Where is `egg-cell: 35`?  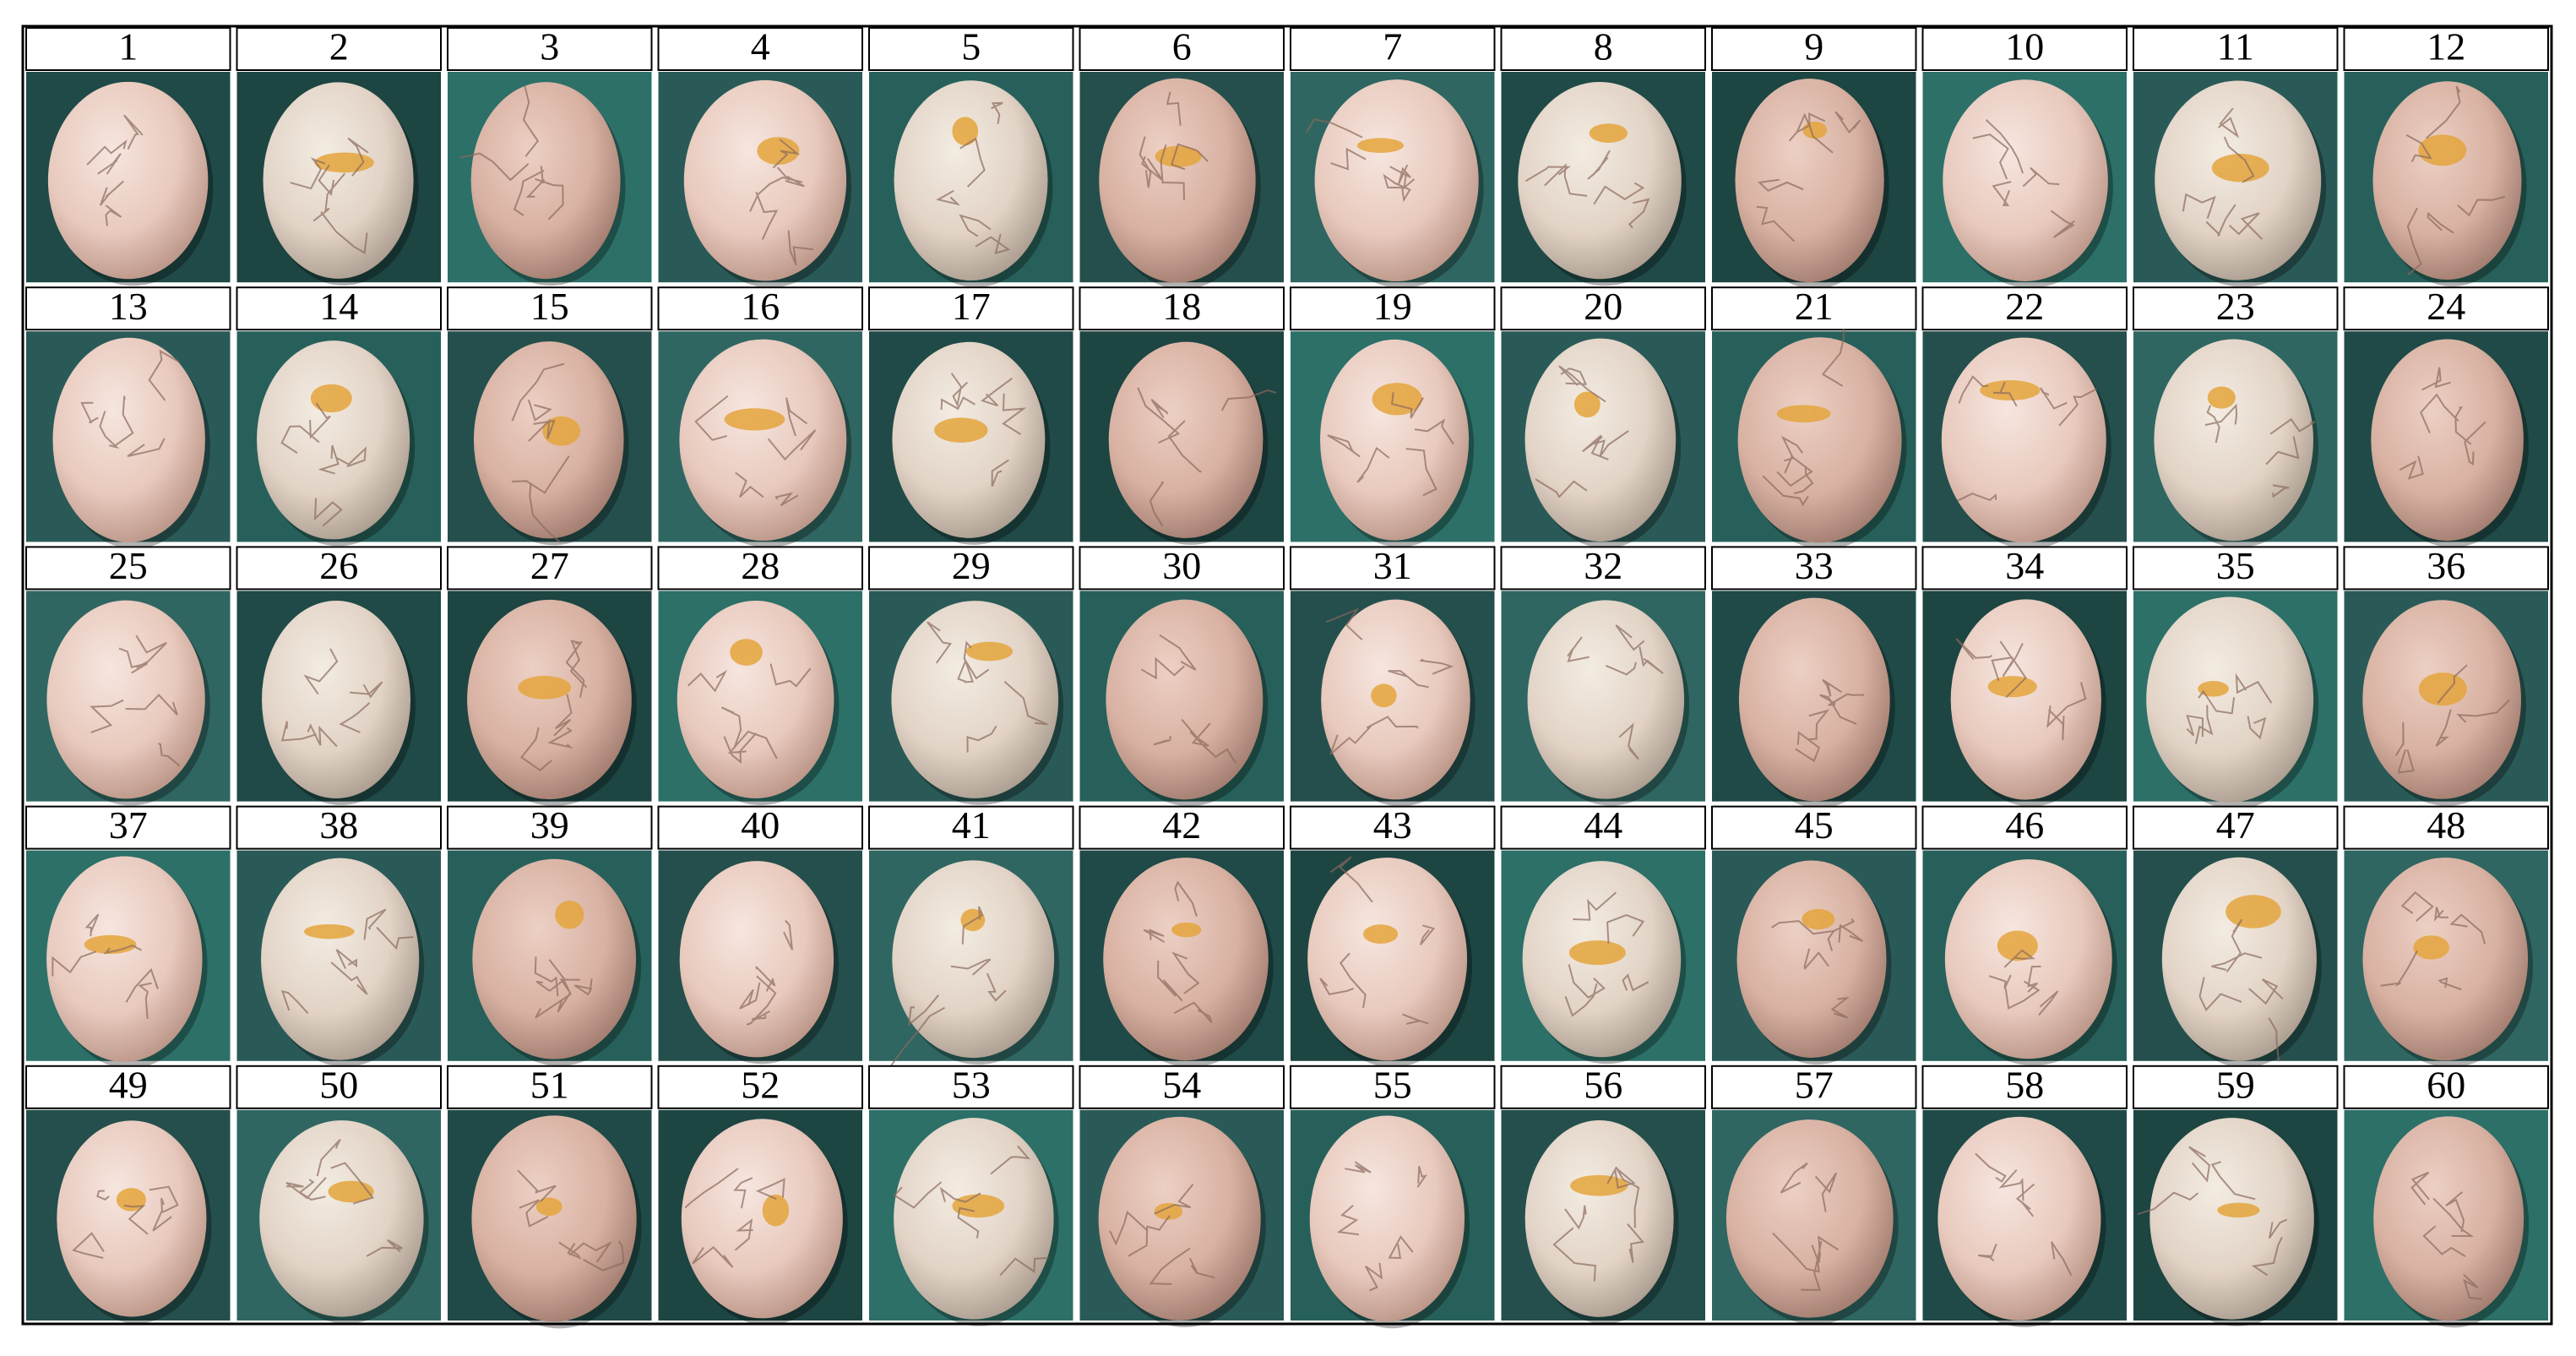 egg-cell: 35 is located at coordinates (2236, 676).